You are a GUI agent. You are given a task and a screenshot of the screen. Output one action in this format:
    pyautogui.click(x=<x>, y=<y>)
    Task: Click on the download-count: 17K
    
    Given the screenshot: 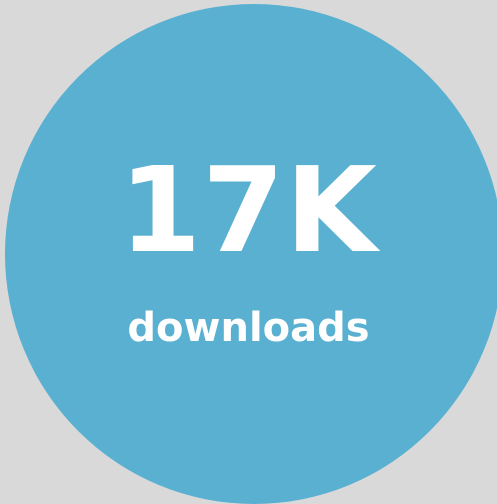 What is the action you would take?
    pyautogui.click(x=248, y=210)
    